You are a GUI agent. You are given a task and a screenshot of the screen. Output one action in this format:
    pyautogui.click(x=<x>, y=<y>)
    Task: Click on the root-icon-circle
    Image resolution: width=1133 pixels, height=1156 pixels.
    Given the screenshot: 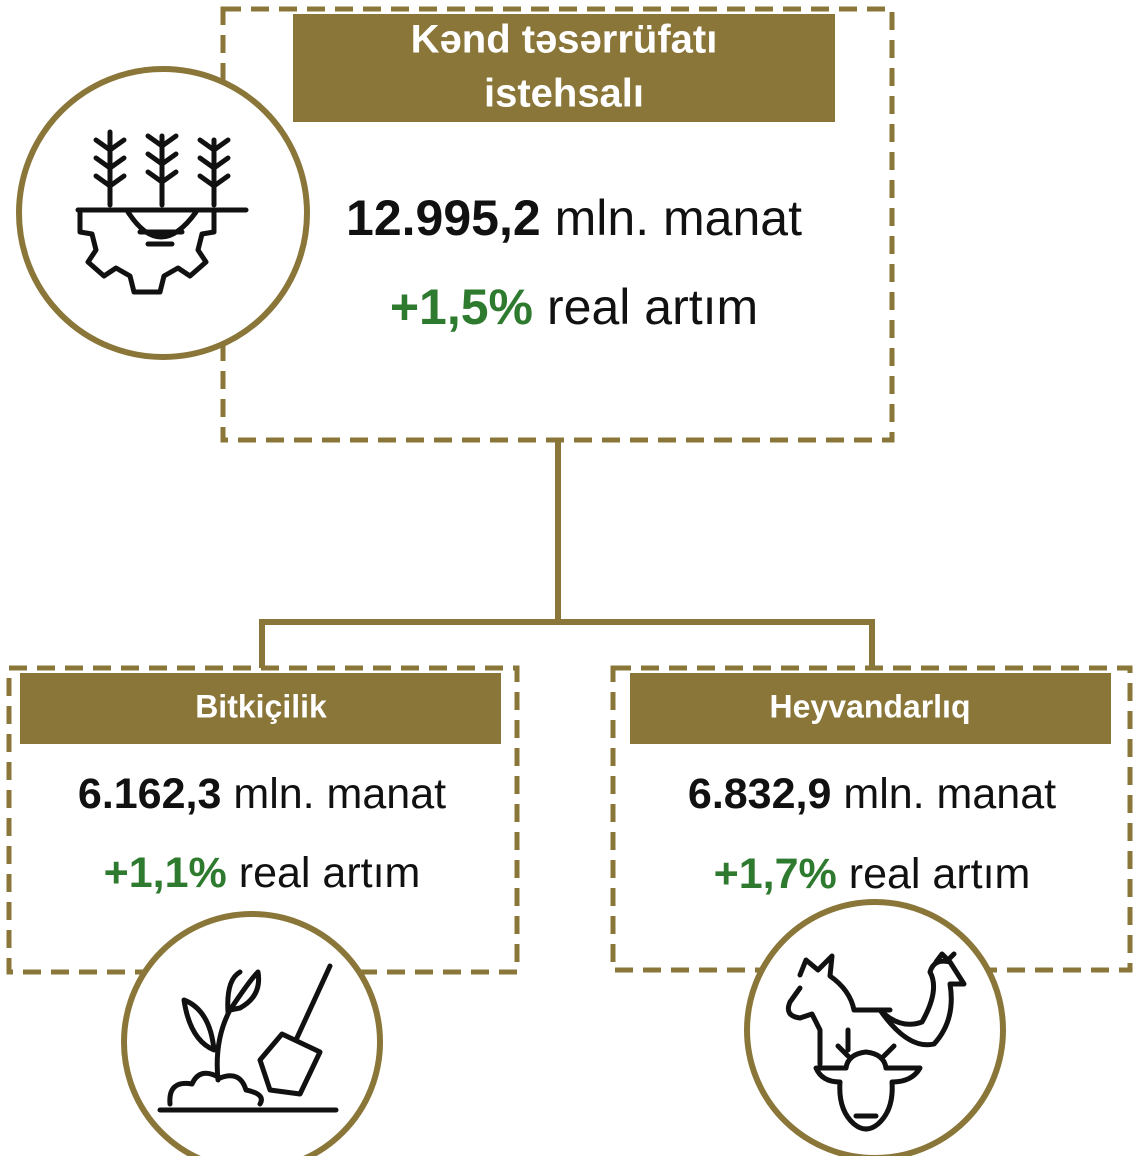 What is the action you would take?
    pyautogui.click(x=163, y=213)
    